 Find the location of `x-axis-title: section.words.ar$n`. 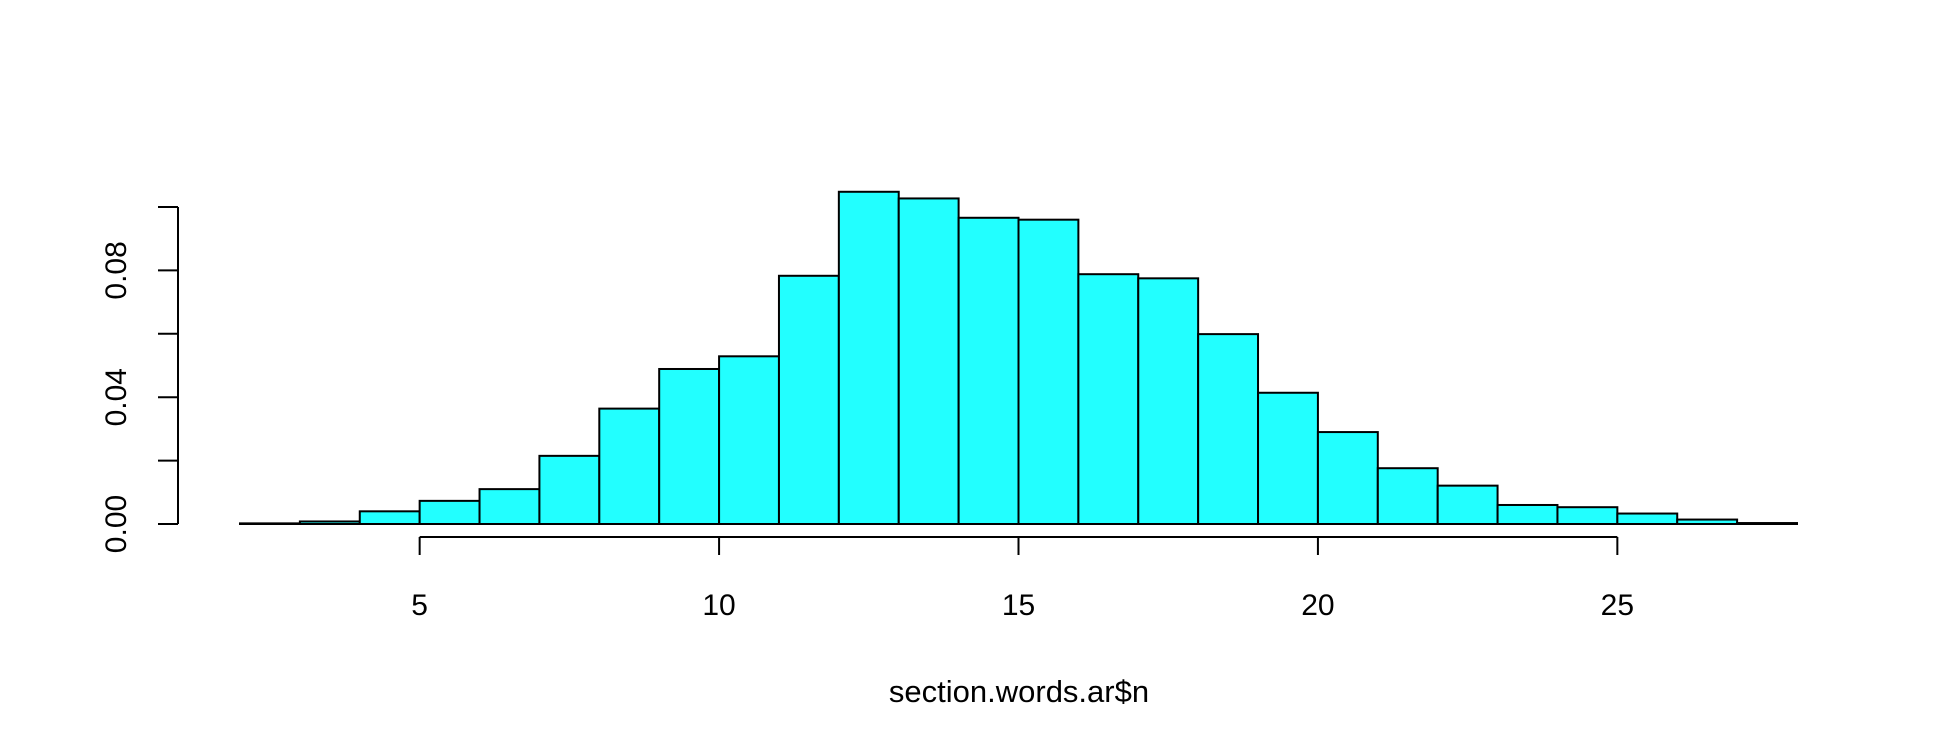

x-axis-title: section.words.ar$n is located at coordinates (1019, 691).